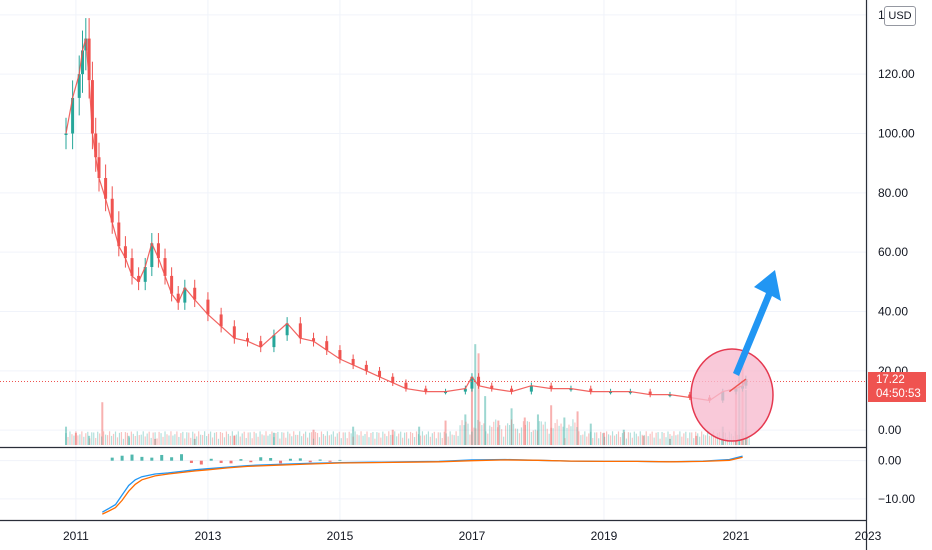 The width and height of the screenshot is (932, 550). I want to click on time-axis-label: 2023, so click(868, 536).